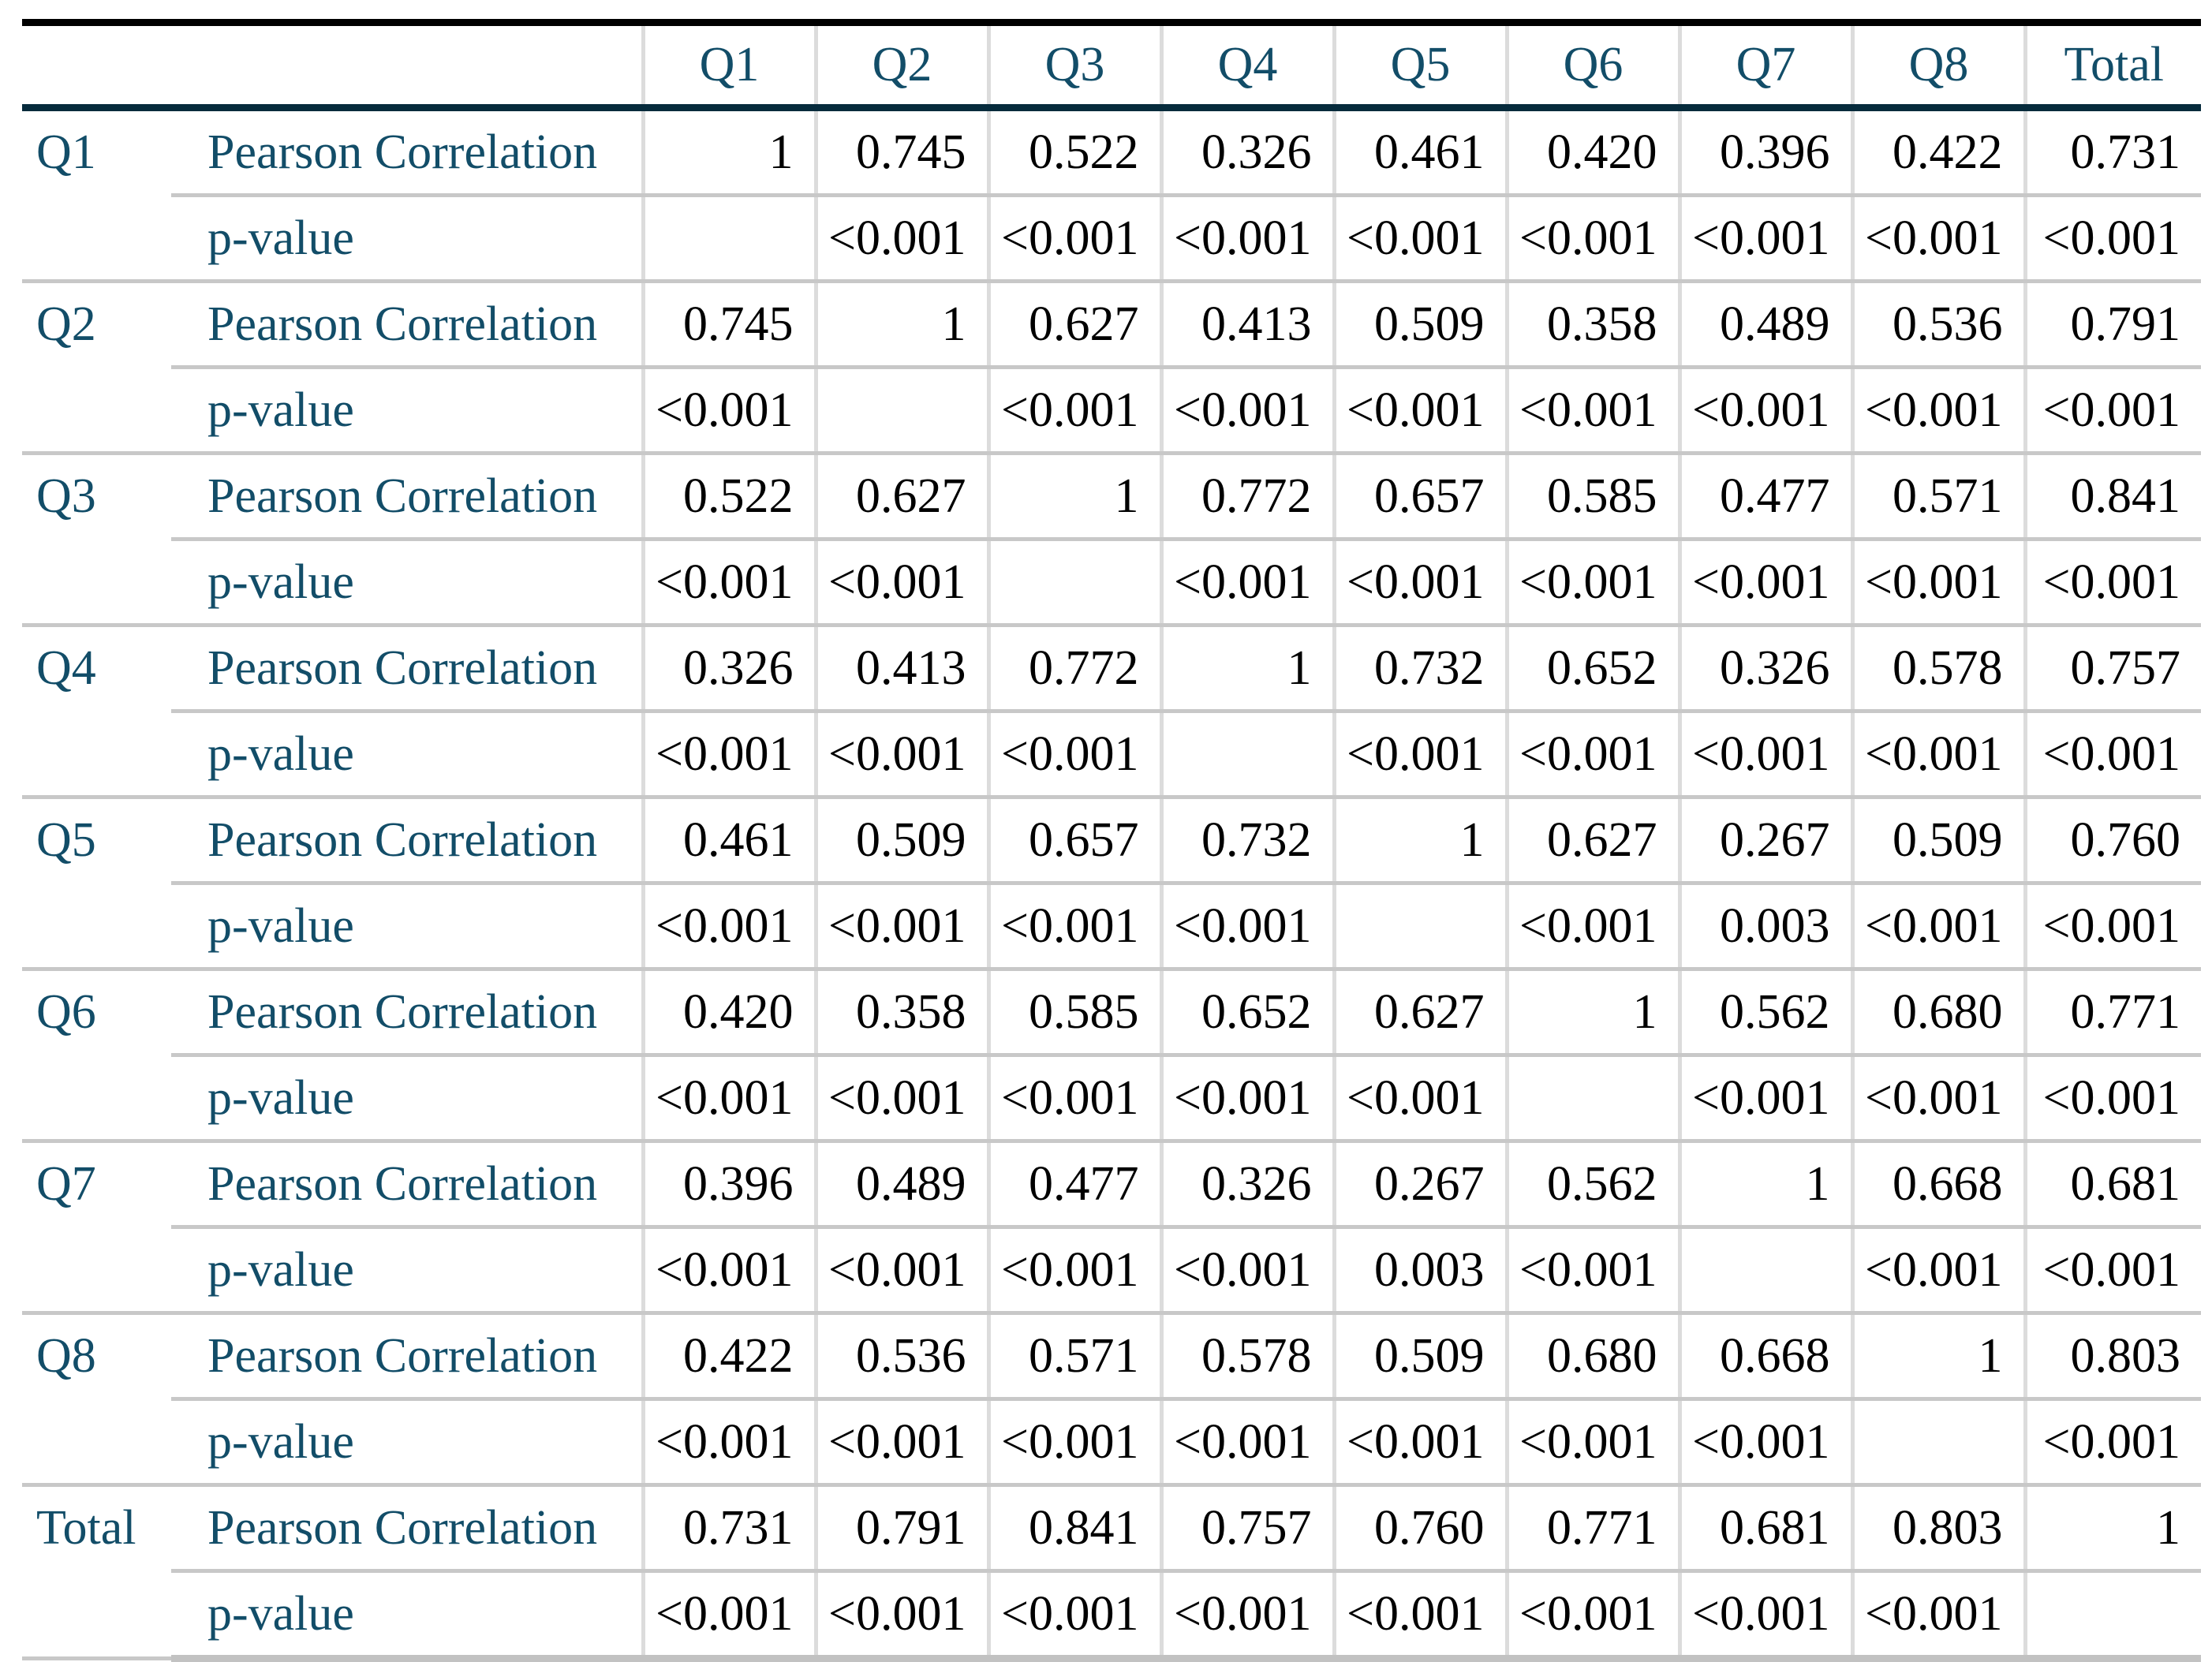 This screenshot has height=1662, width=2212. Describe the element at coordinates (96, 884) in the screenshot. I see `row-label: Q5` at that location.